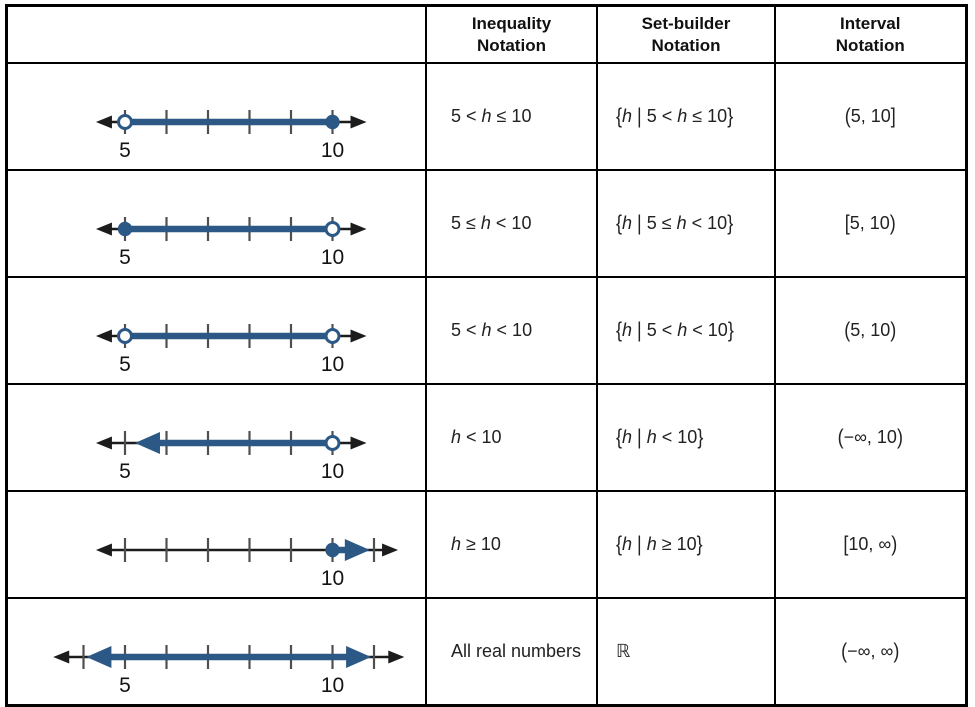  I want to click on number-line-cell: 10, so click(216, 544).